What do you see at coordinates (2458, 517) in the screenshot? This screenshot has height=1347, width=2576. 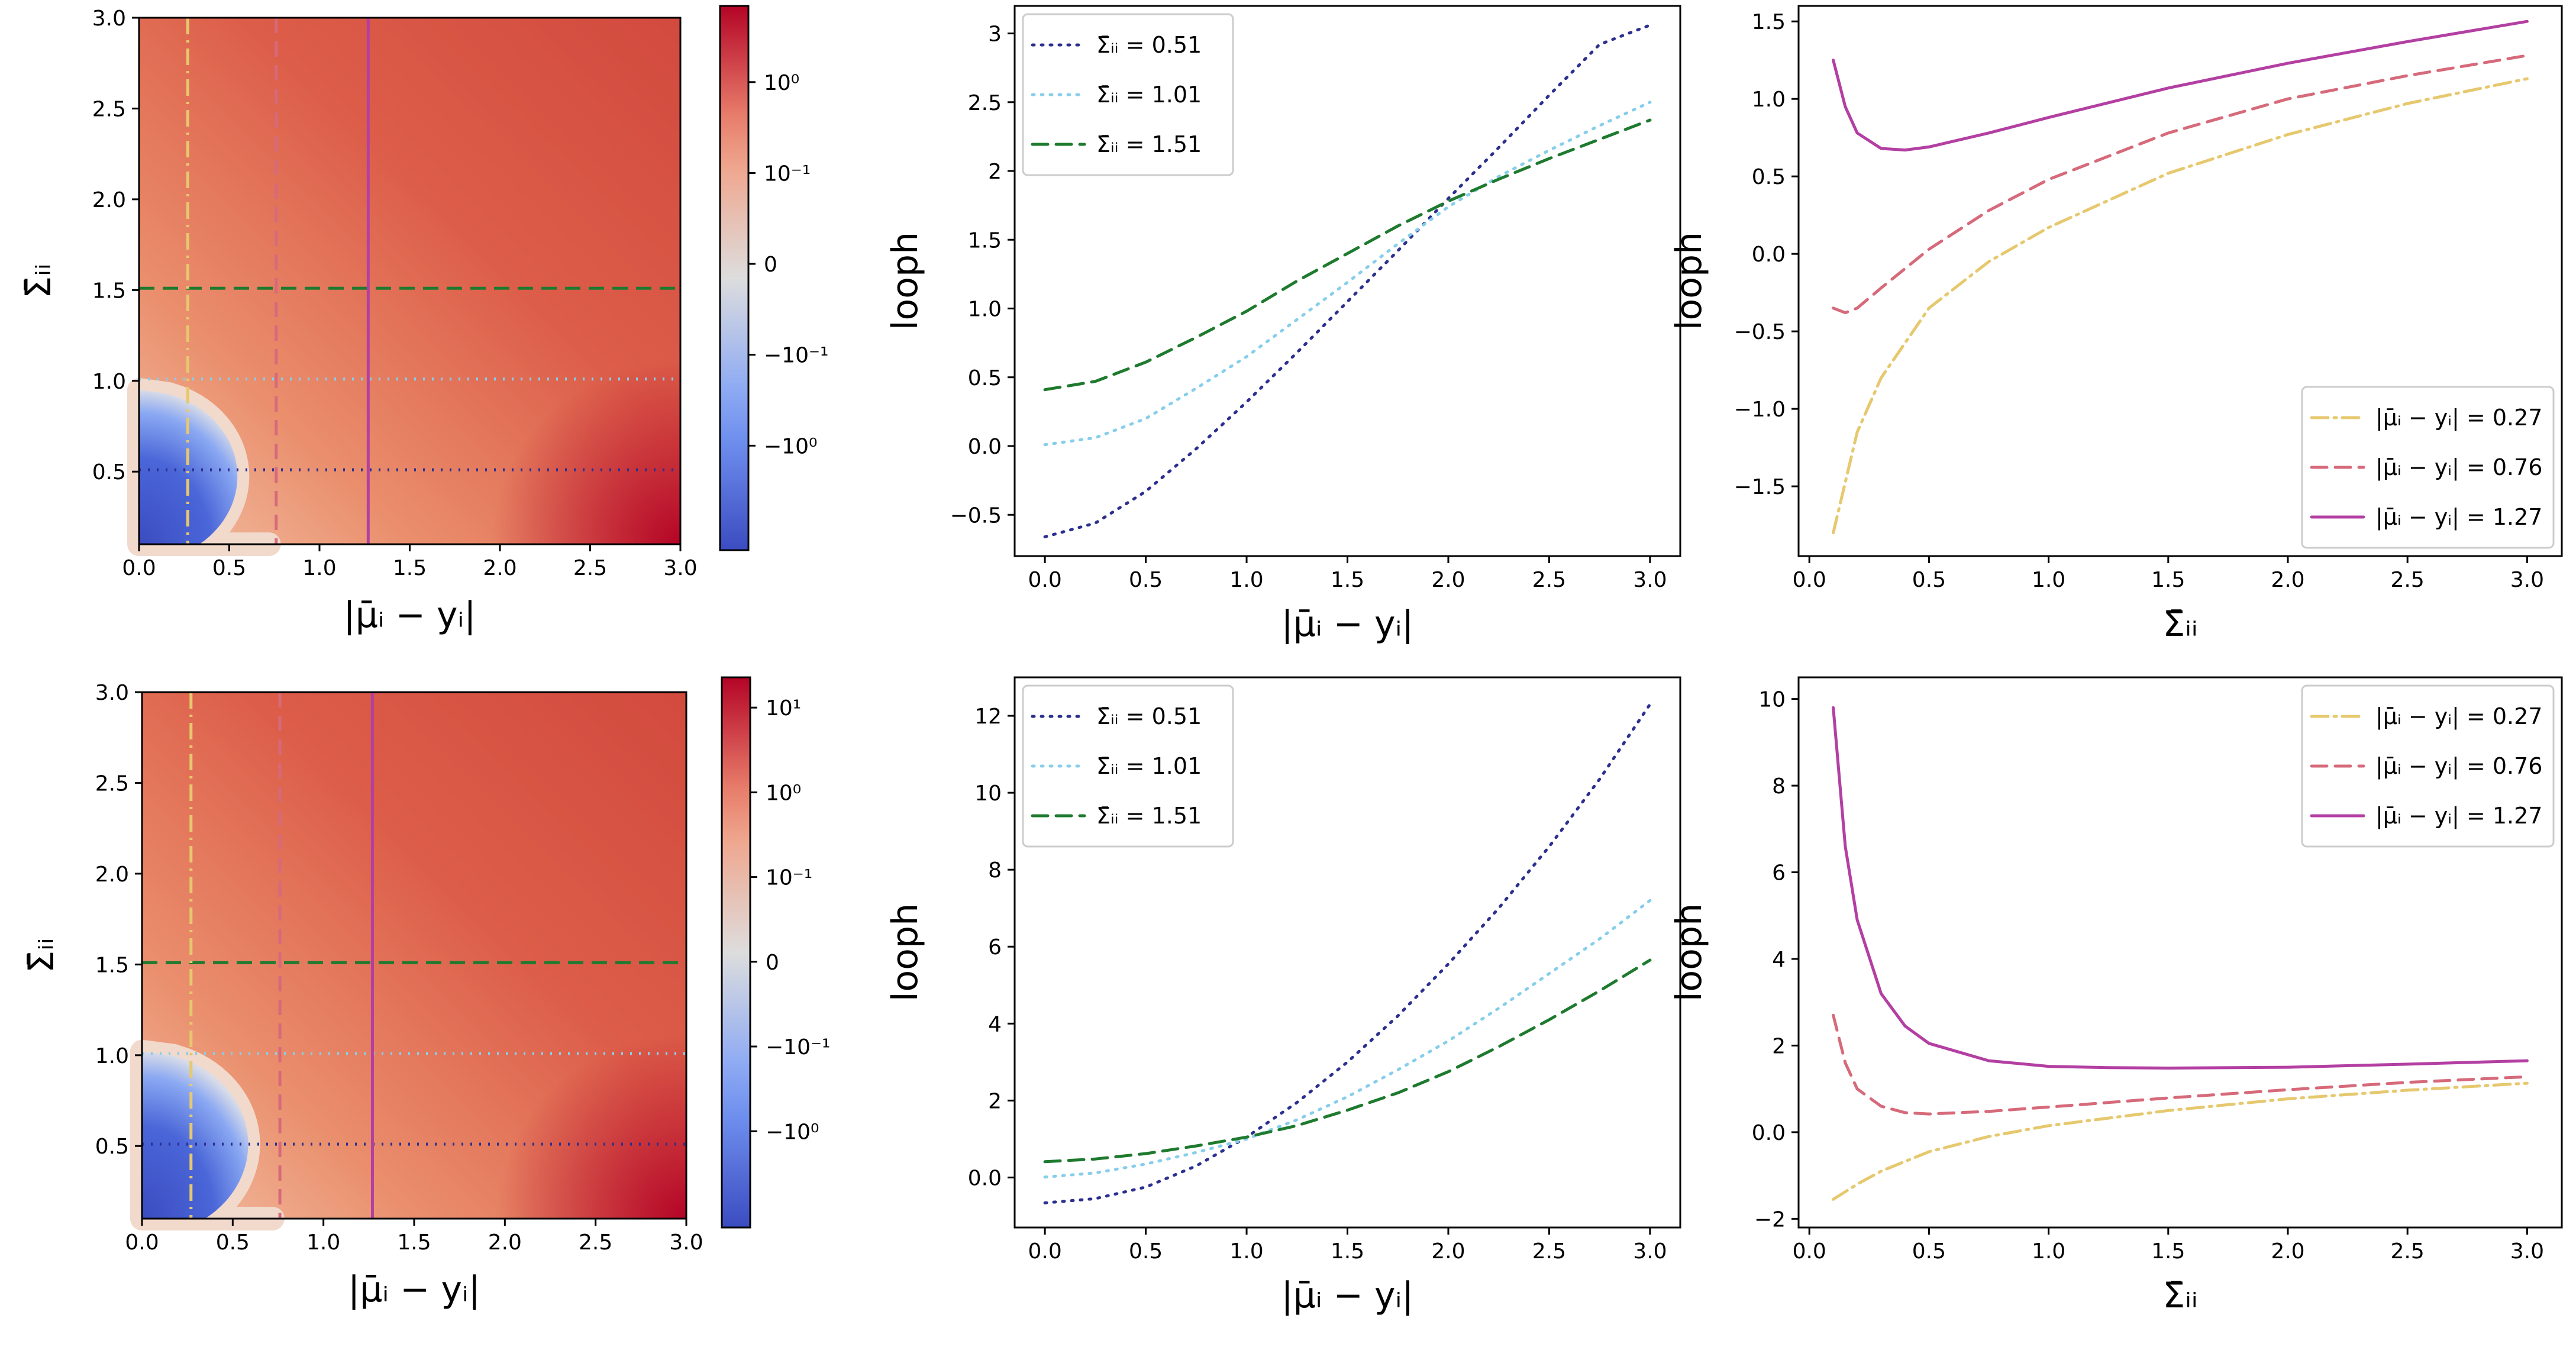 I see `legend-label-2: |μ̄ᵢ − yᵢ| = 1.27` at bounding box center [2458, 517].